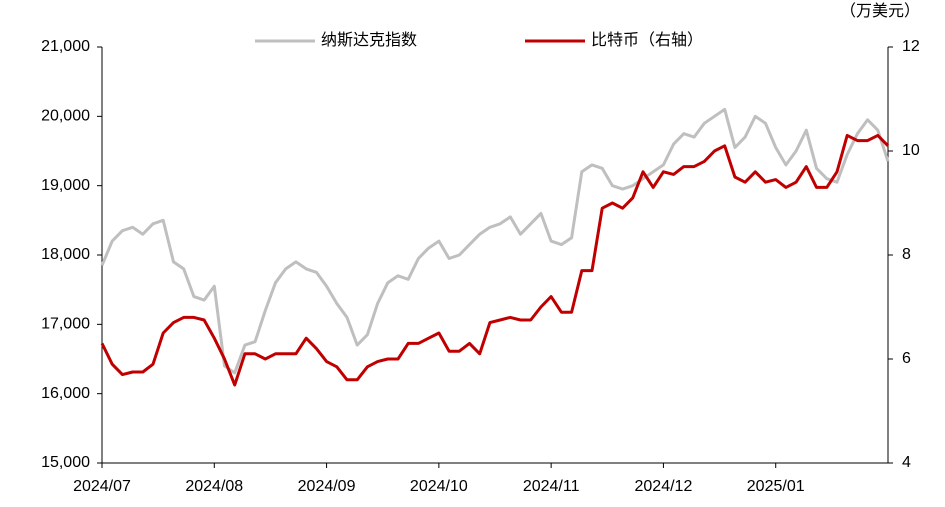 The image size is (945, 507). I want to click on x-tick-label: 2024/09, so click(327, 486).